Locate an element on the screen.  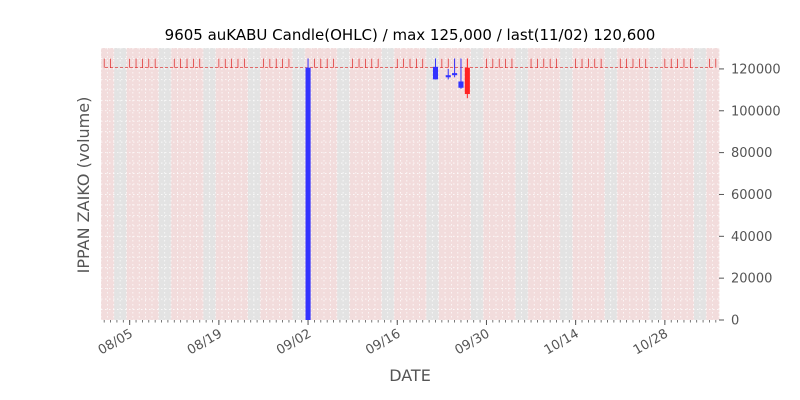
candles is located at coordinates (387, 189).